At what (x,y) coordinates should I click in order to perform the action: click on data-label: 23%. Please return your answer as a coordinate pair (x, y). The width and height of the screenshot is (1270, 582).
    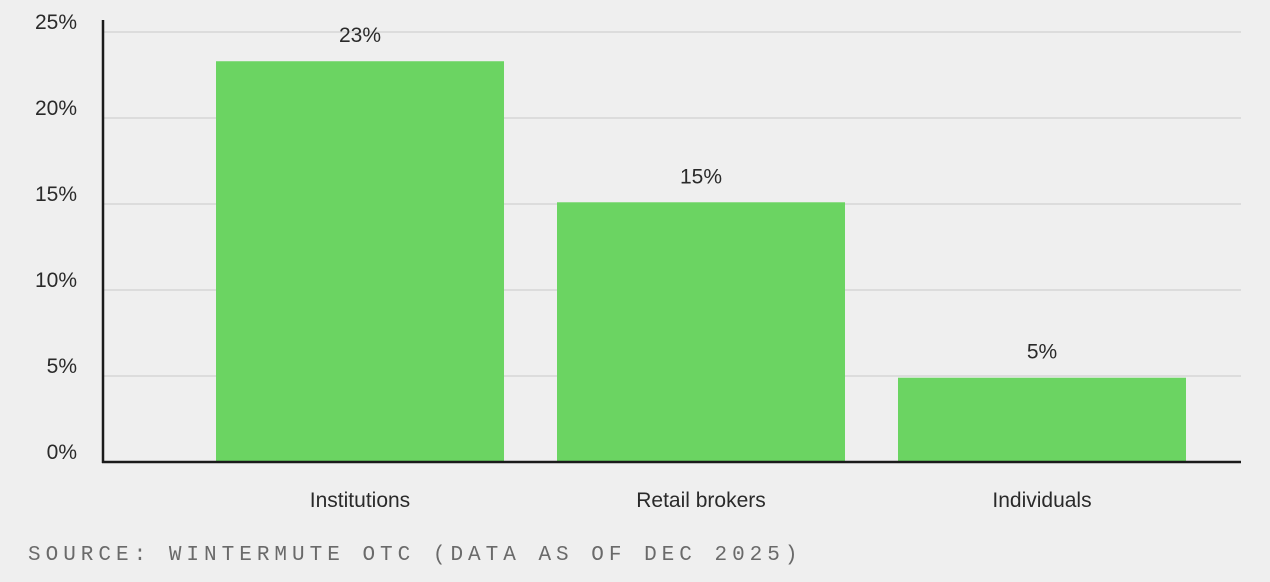
    Looking at the image, I should click on (360, 35).